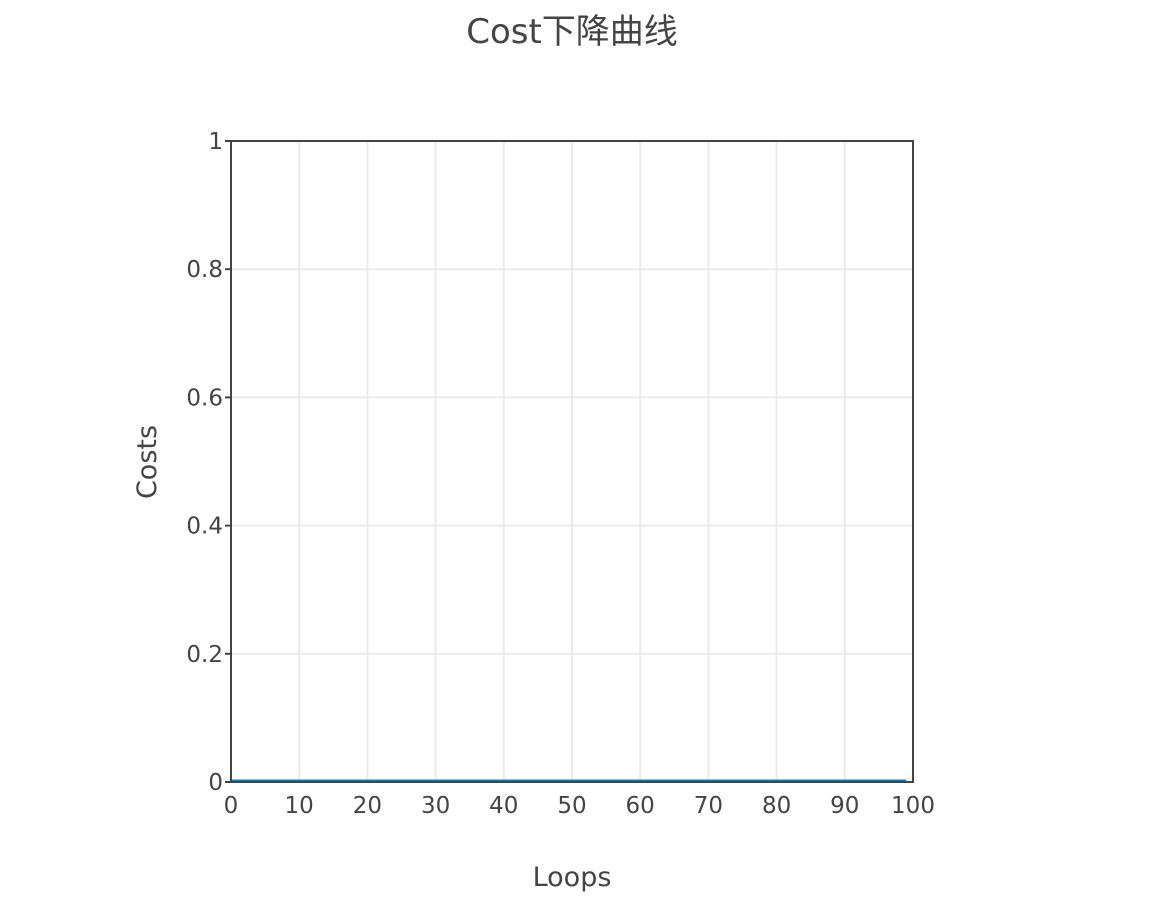 This screenshot has height=914, width=1152. Describe the element at coordinates (913, 806) in the screenshot. I see `x-tick-label: 100` at that location.